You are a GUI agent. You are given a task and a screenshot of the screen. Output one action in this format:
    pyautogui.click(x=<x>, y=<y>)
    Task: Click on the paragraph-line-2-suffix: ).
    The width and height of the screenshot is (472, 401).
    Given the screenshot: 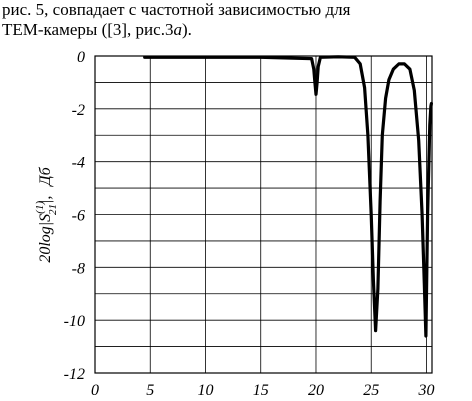 What is the action you would take?
    pyautogui.click(x=186, y=29)
    